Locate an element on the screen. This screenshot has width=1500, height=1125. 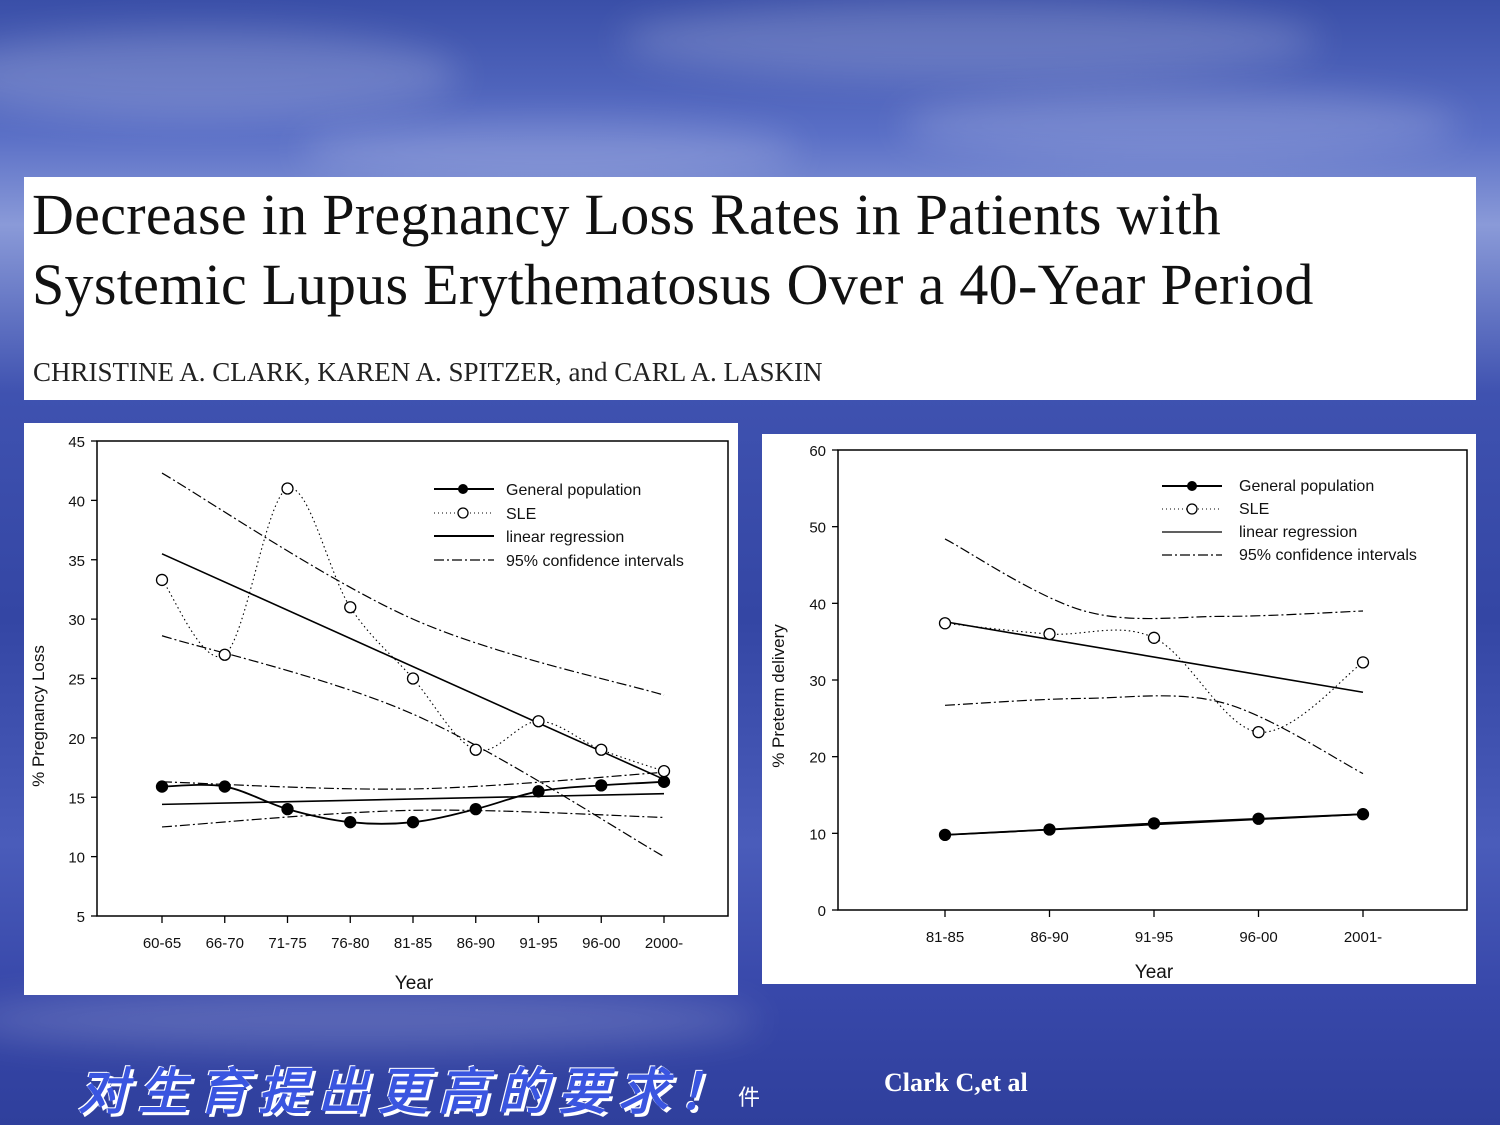
y-tick-label: 35 is located at coordinates (76, 561).